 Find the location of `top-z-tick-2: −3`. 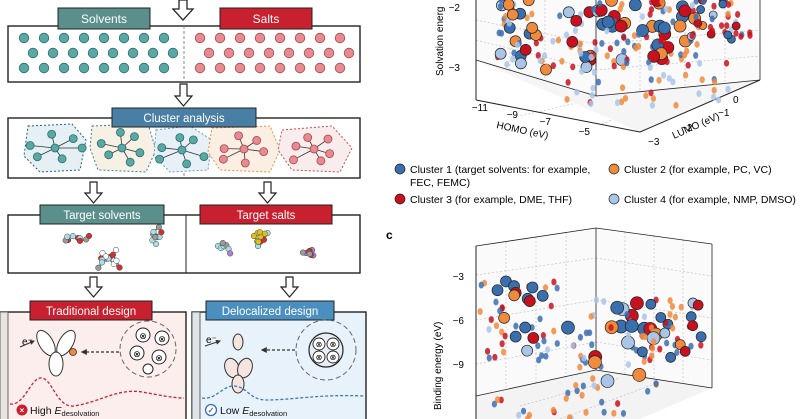

top-z-tick-2: −3 is located at coordinates (455, 68).